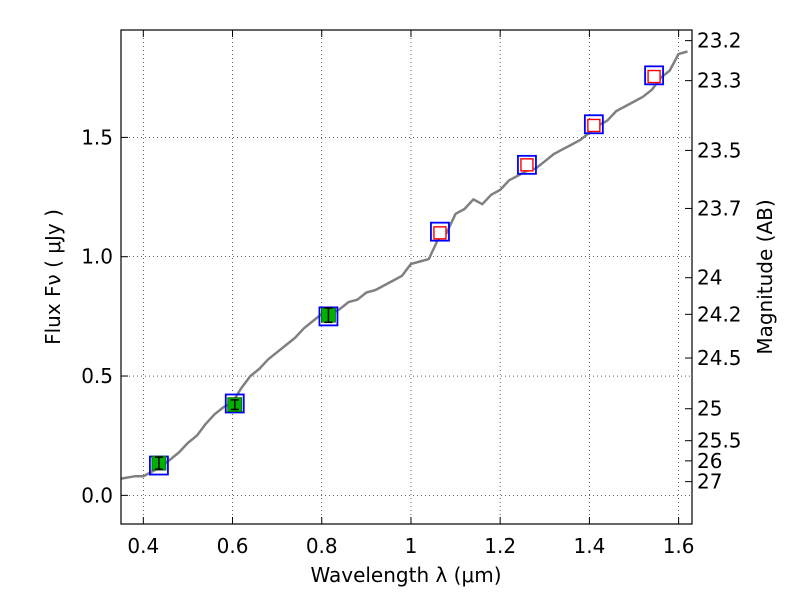 This screenshot has height=600, width=800. Describe the element at coordinates (53, 277) in the screenshot. I see `y-axis-label: Flux Fν ( μJy )` at that location.